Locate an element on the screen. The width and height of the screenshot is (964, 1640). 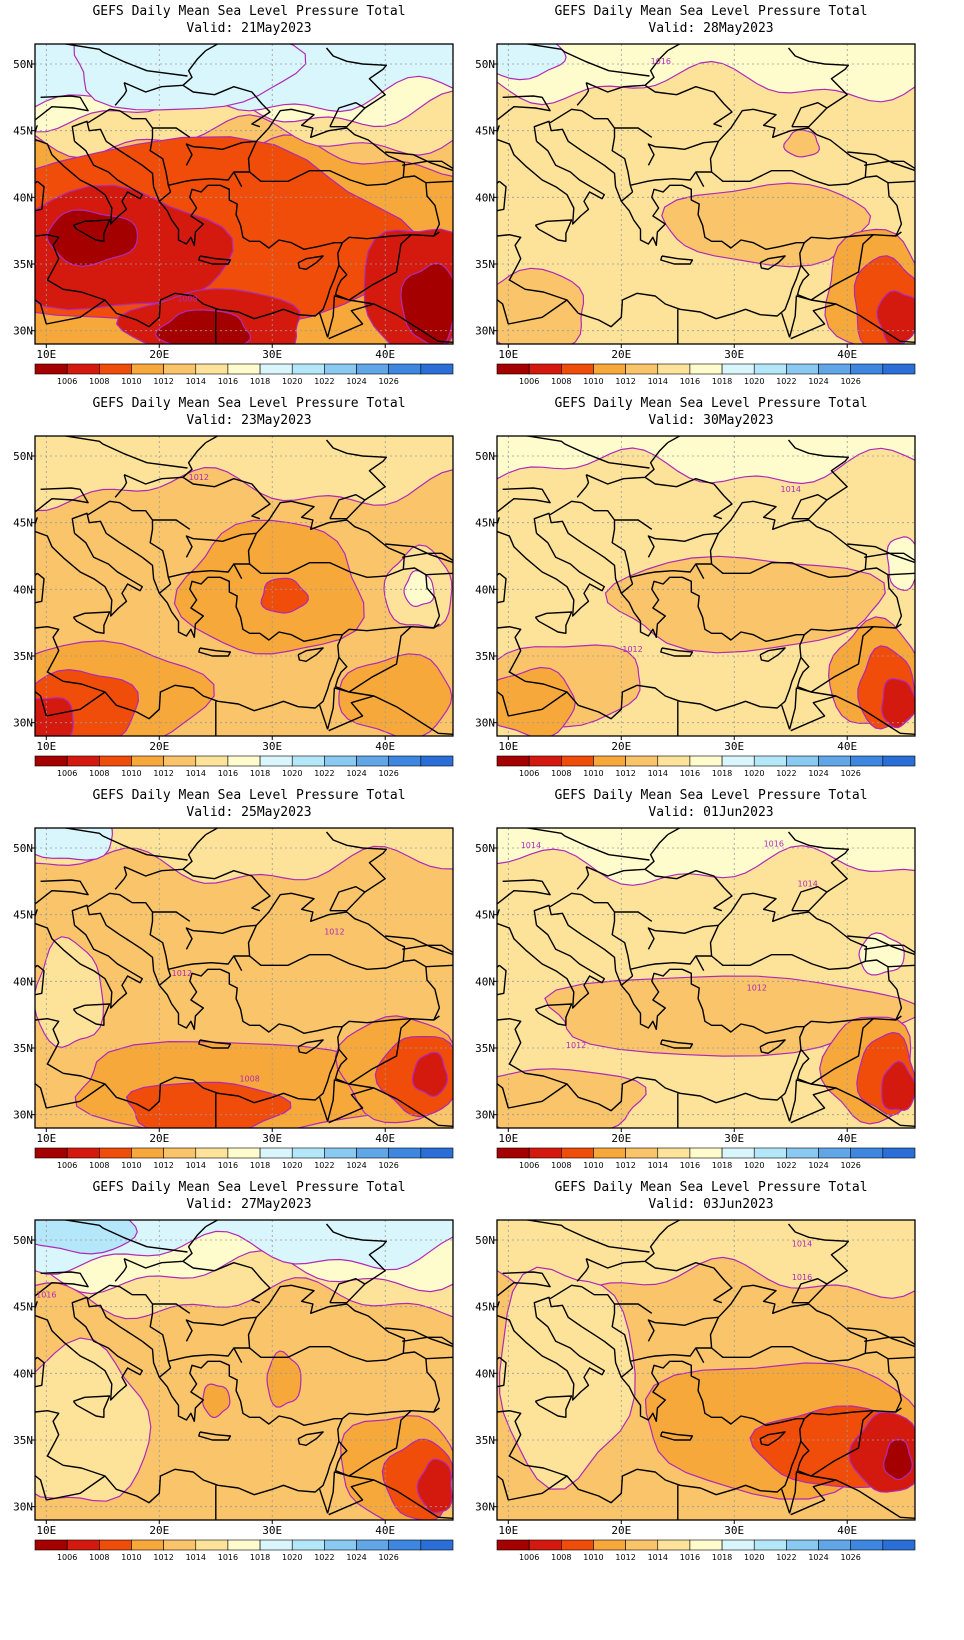
contour-label: 1016 is located at coordinates (661, 61).